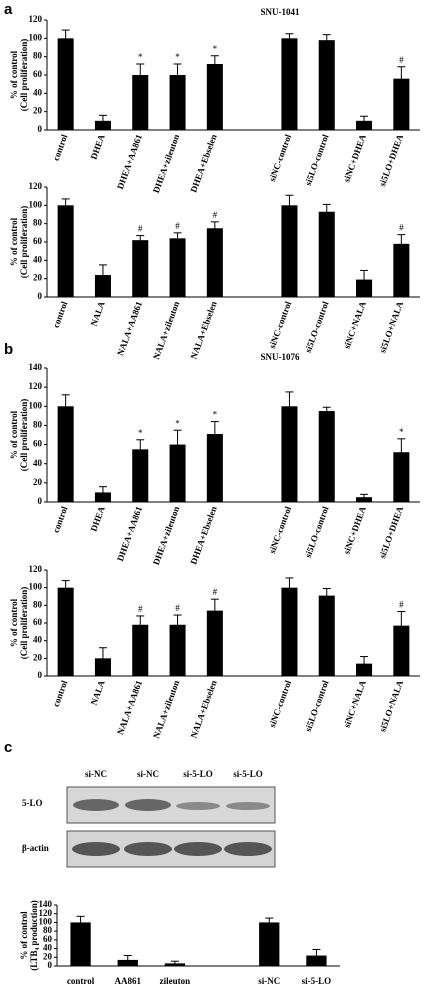 The image size is (429, 992). I want to click on x-tick-label: zileuton, so click(175, 981).